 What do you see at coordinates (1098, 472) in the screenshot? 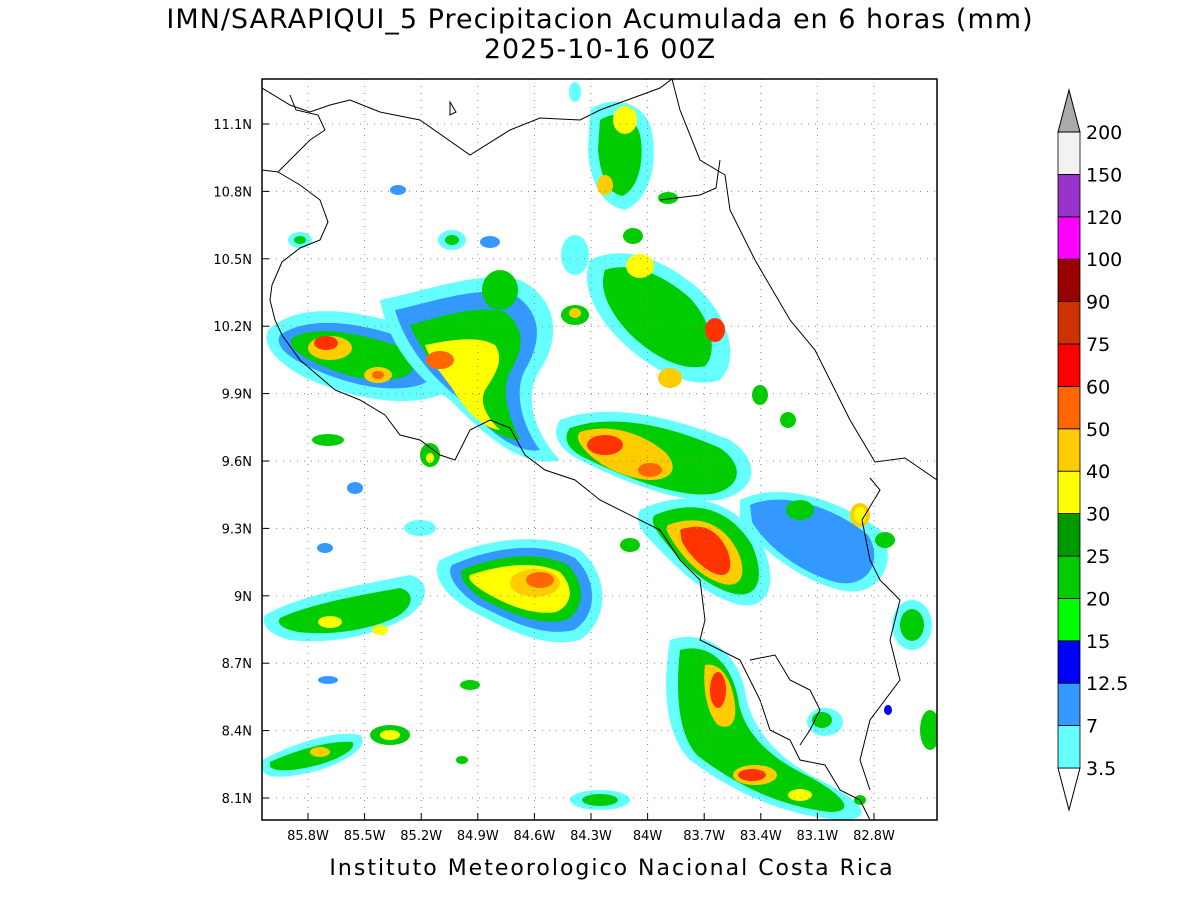
I see `colorbar-level-label: 40` at bounding box center [1098, 472].